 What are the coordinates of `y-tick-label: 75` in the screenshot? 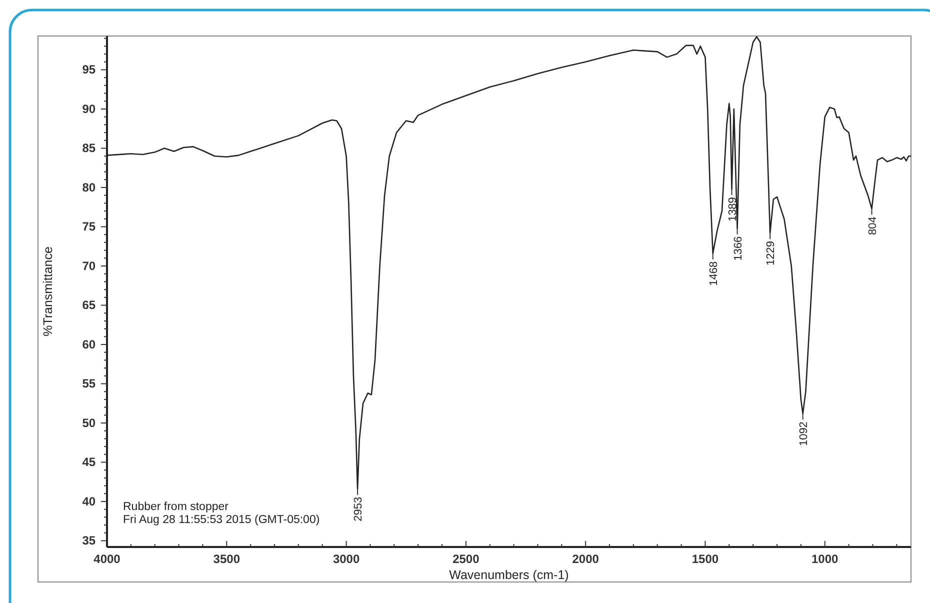 It's located at (89, 227).